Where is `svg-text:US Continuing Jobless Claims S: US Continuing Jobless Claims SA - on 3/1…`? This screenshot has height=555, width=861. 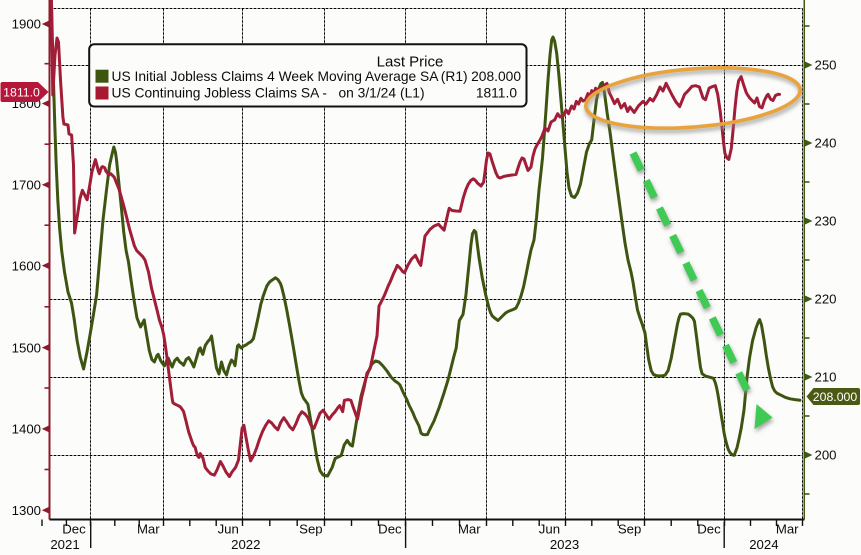
svg-text:US Continuing Jobless Claims S: US Continuing Jobless Claims SA - on 3/1… is located at coordinates (254, 93).